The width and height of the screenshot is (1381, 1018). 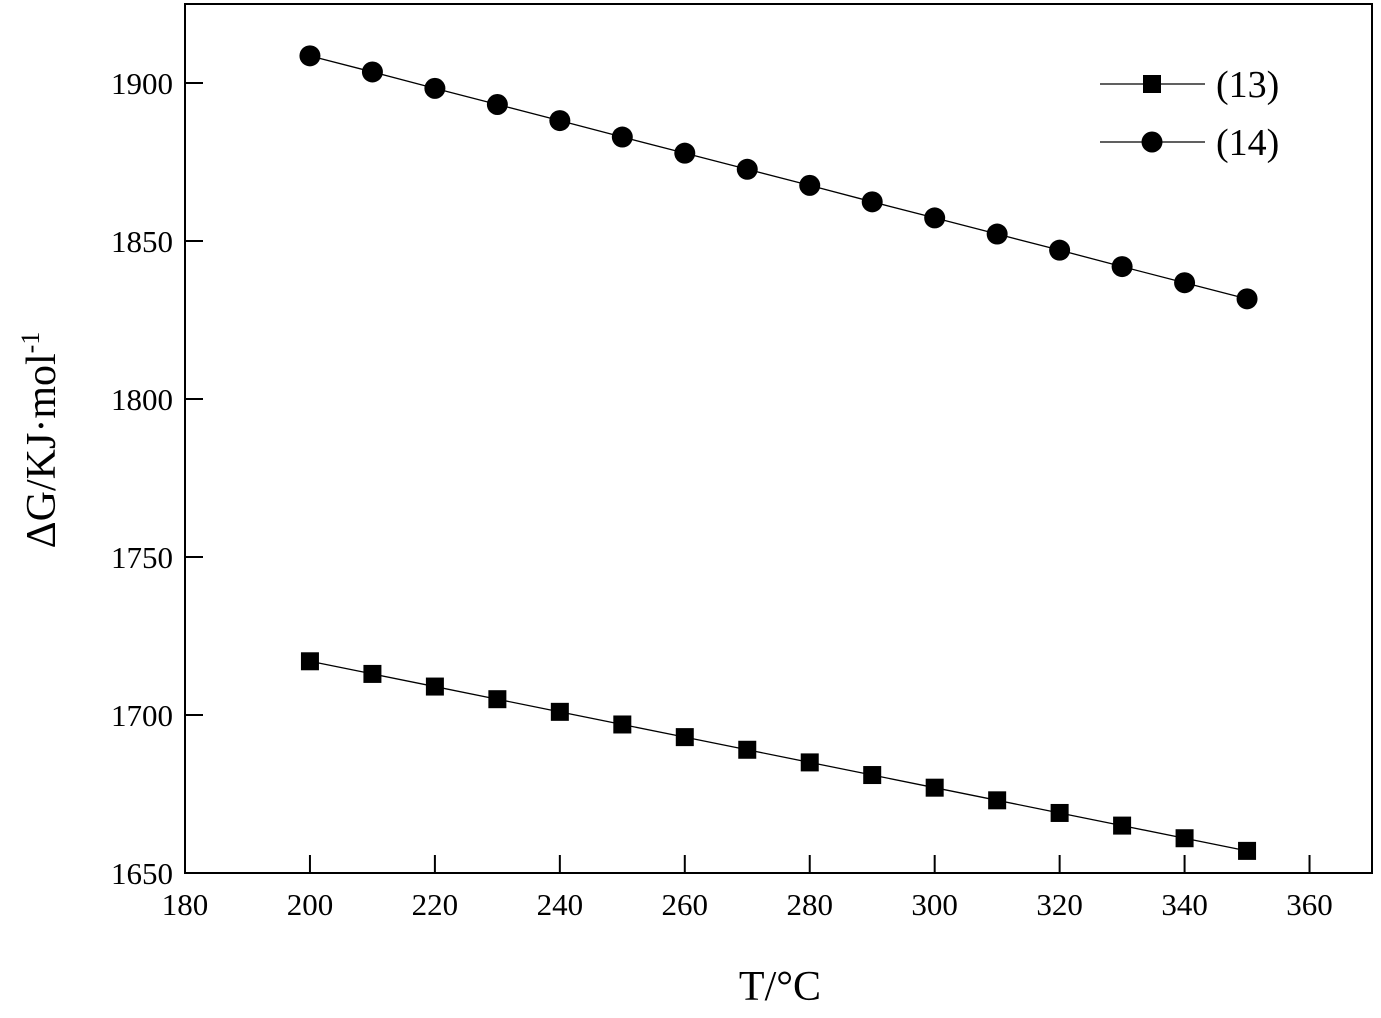 I want to click on series-line, so click(x=778, y=756).